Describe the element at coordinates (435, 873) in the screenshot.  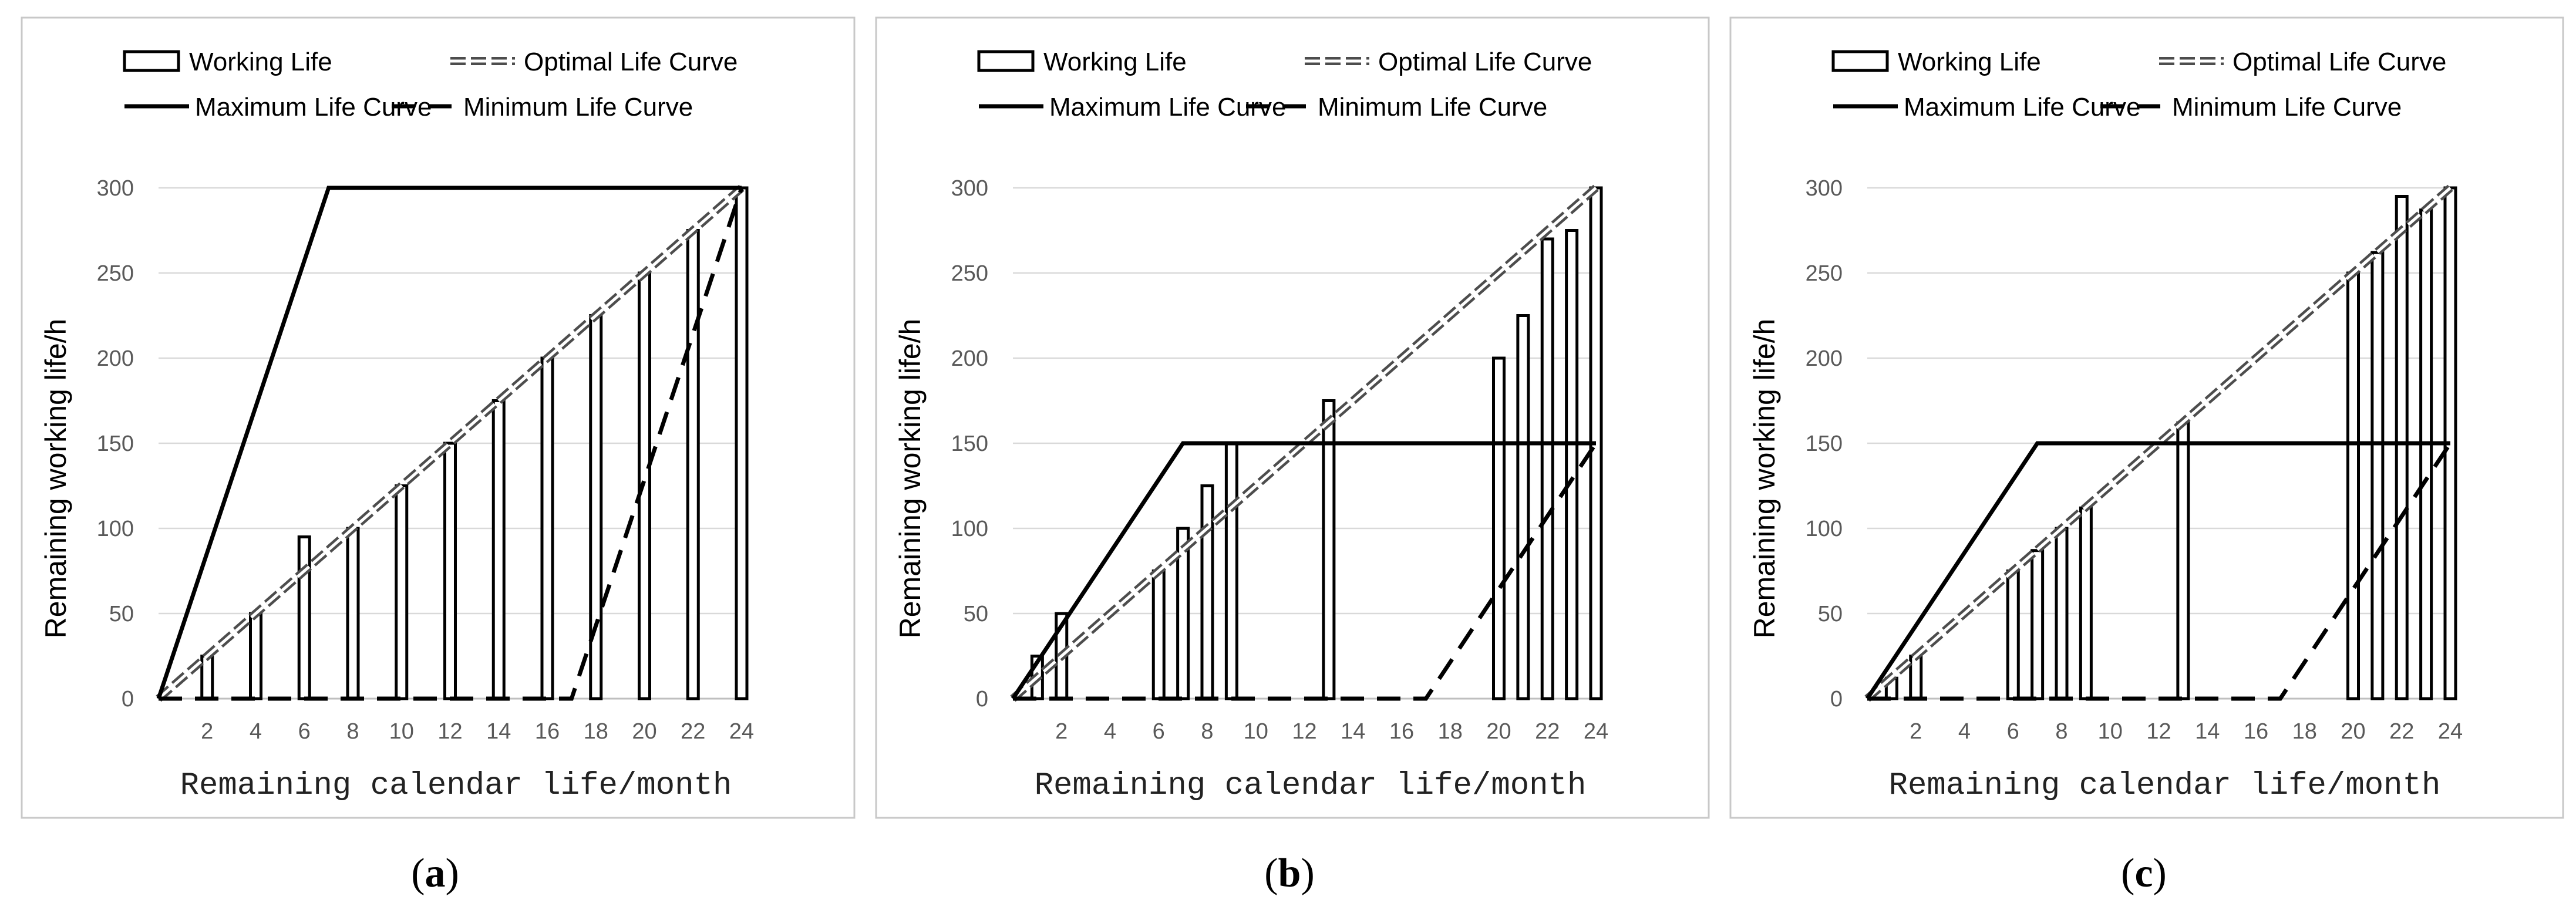
I see `caption-letter: a` at that location.